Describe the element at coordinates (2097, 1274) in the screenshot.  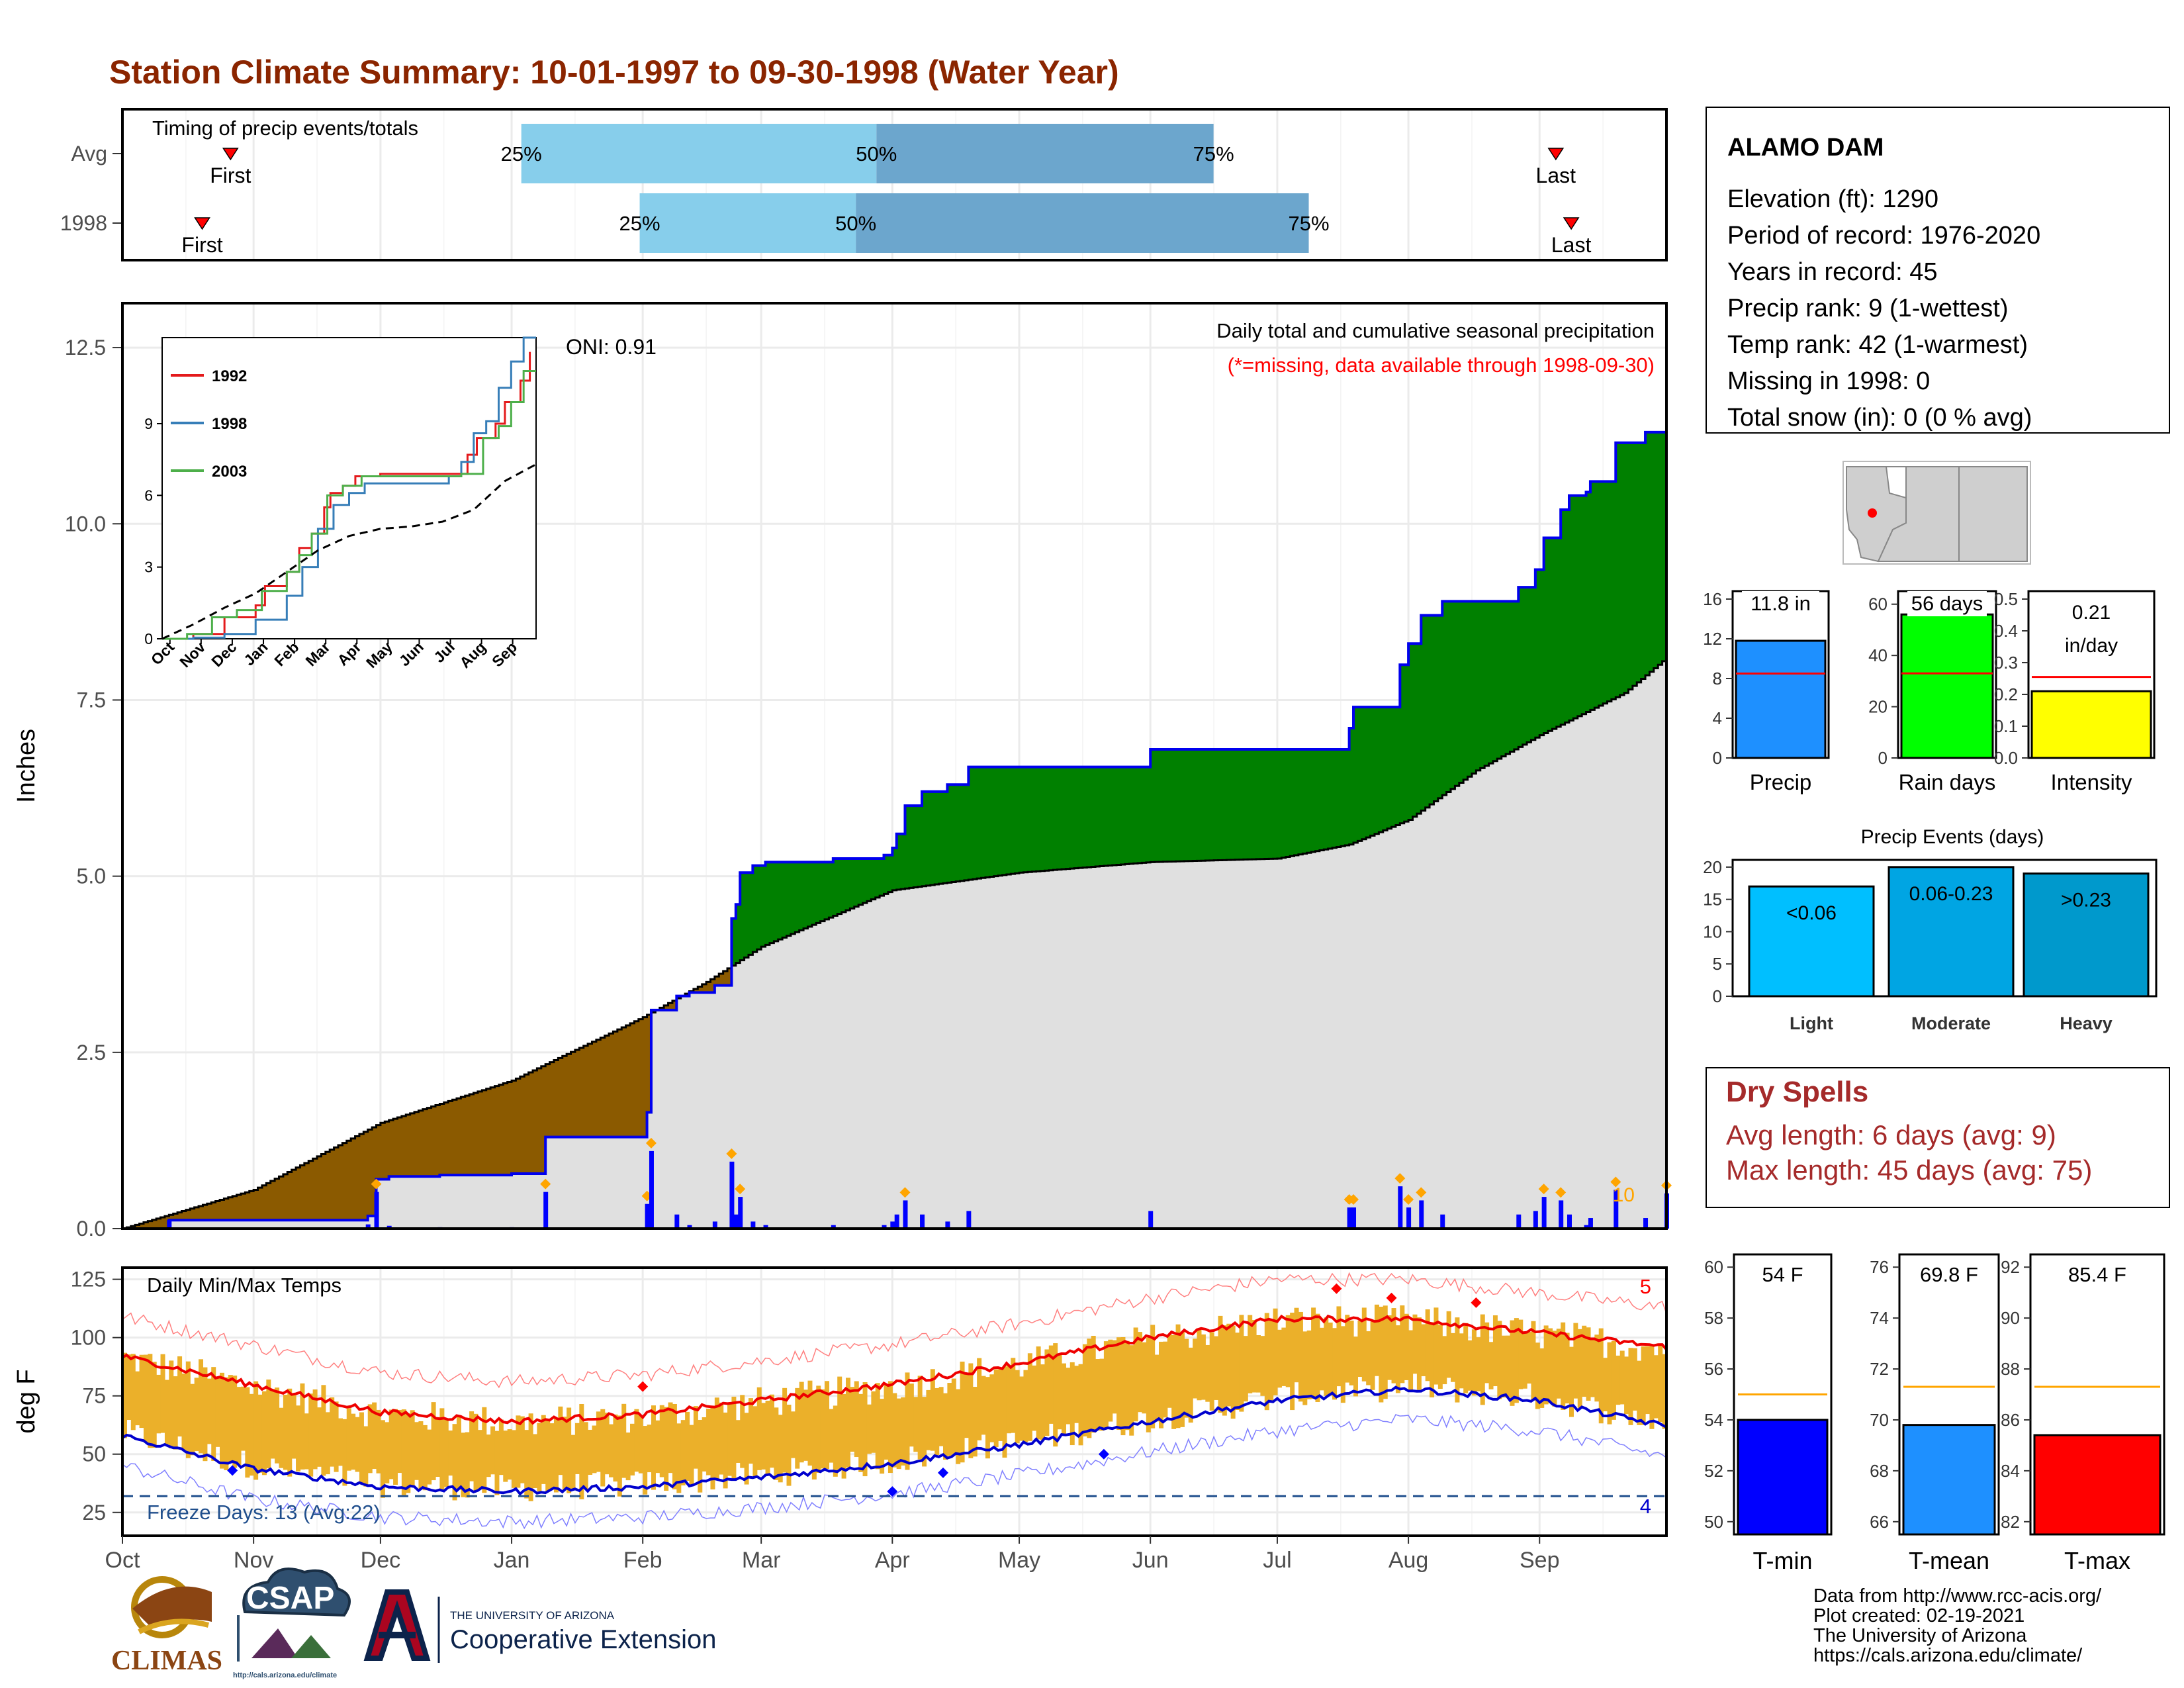
I see `temp-summary-value: 85.4 F` at that location.